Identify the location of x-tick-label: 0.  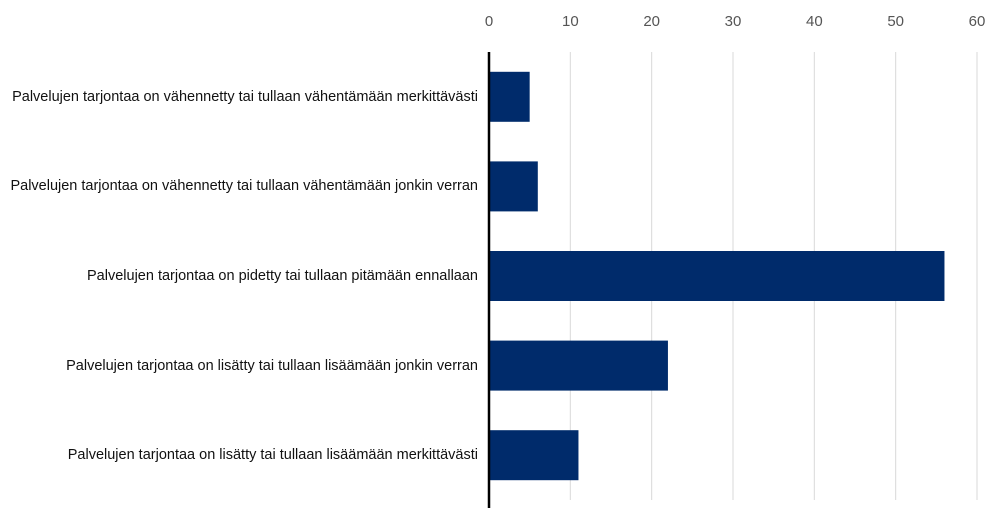
(489, 21).